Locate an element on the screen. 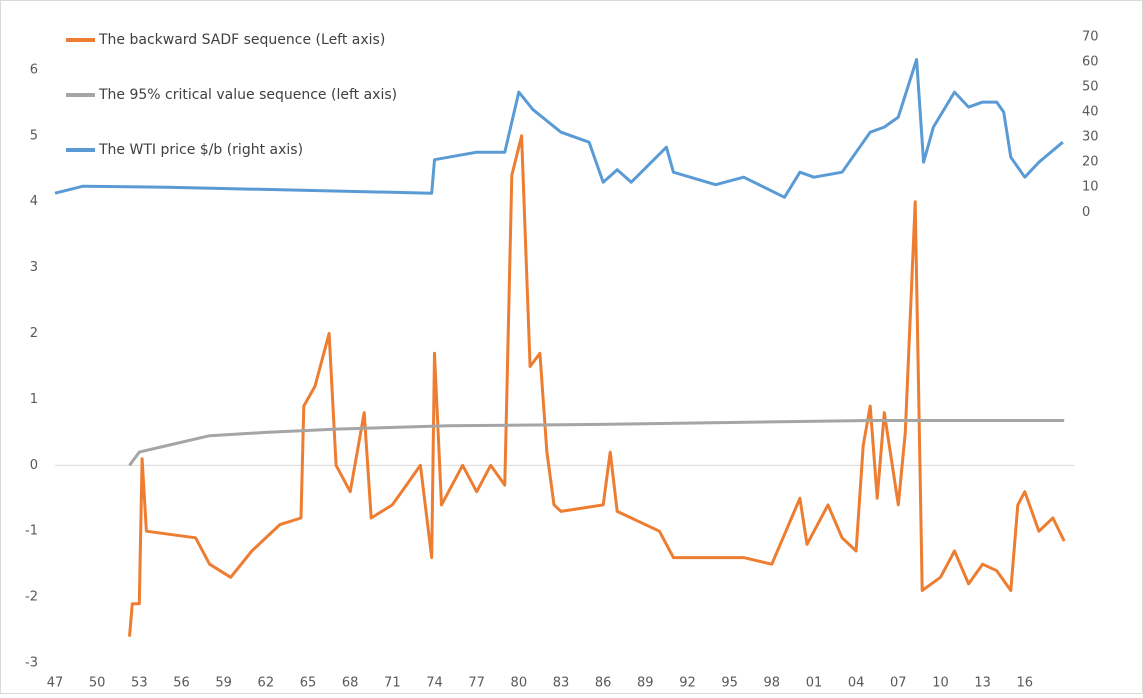  x-tick-label: 92 is located at coordinates (687, 683).